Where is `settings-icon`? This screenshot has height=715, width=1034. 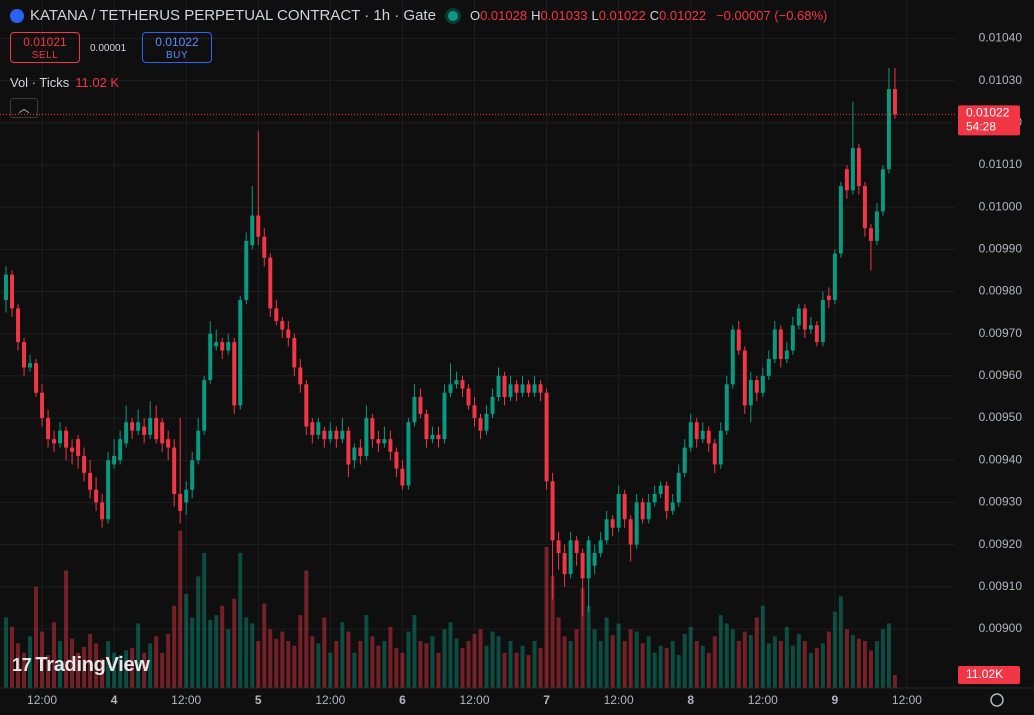 settings-icon is located at coordinates (997, 700).